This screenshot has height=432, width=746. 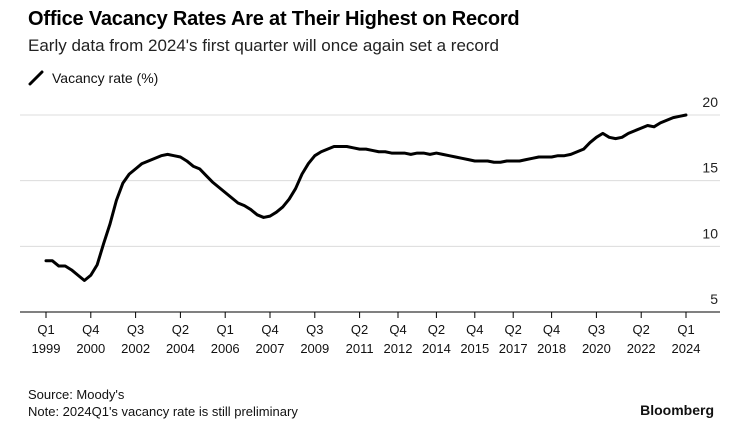 I want to click on x-tick-year-label: 2007, so click(x=270, y=348).